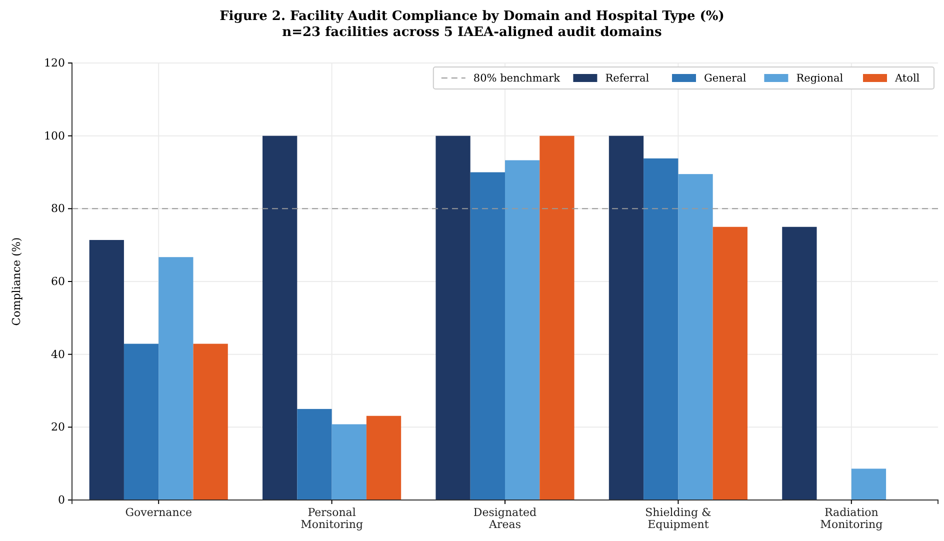 Image resolution: width=944 pixels, height=541 pixels. Describe the element at coordinates (505, 518) in the screenshot. I see `x-tick-label: Designated Areas` at that location.